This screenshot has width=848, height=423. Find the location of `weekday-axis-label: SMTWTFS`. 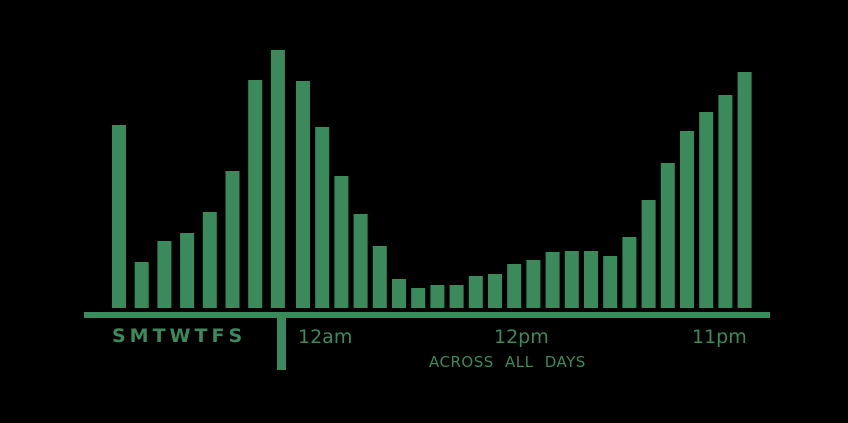

weekday-axis-label: SMTWTFS is located at coordinates (179, 336).